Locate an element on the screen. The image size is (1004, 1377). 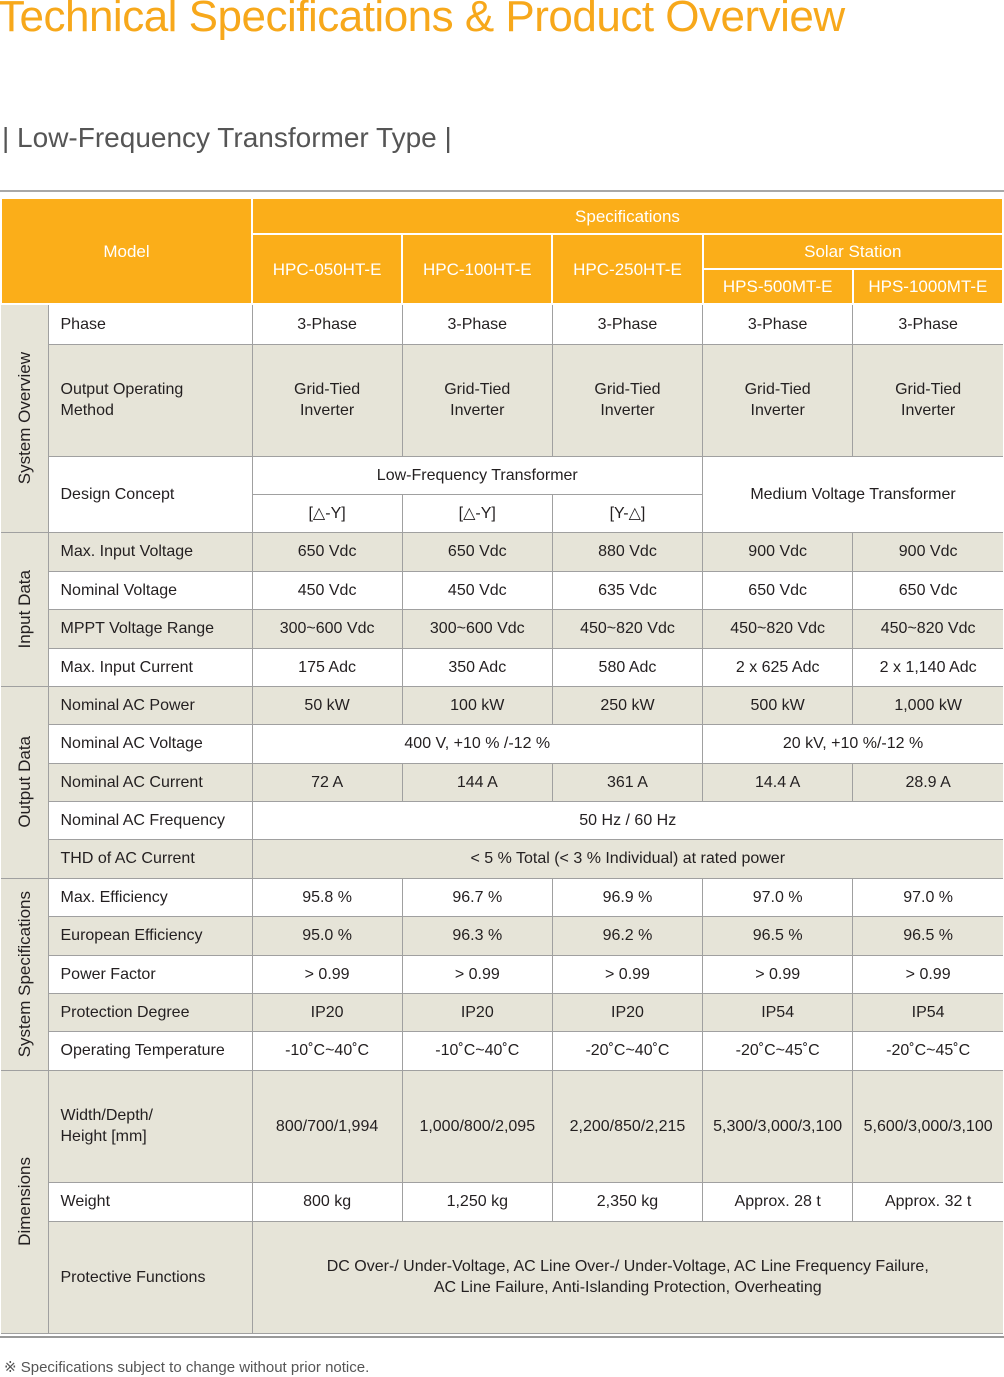
row-label: Max. Input Current is located at coordinates (150, 667).